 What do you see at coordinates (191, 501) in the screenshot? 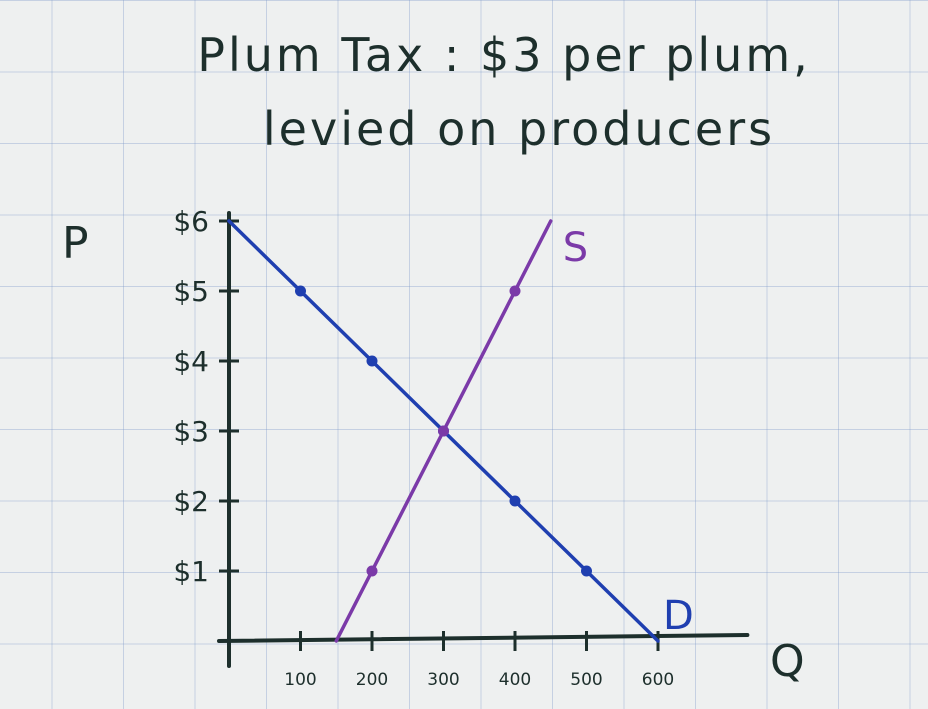
I see `y-tick-label: $2` at bounding box center [191, 501].